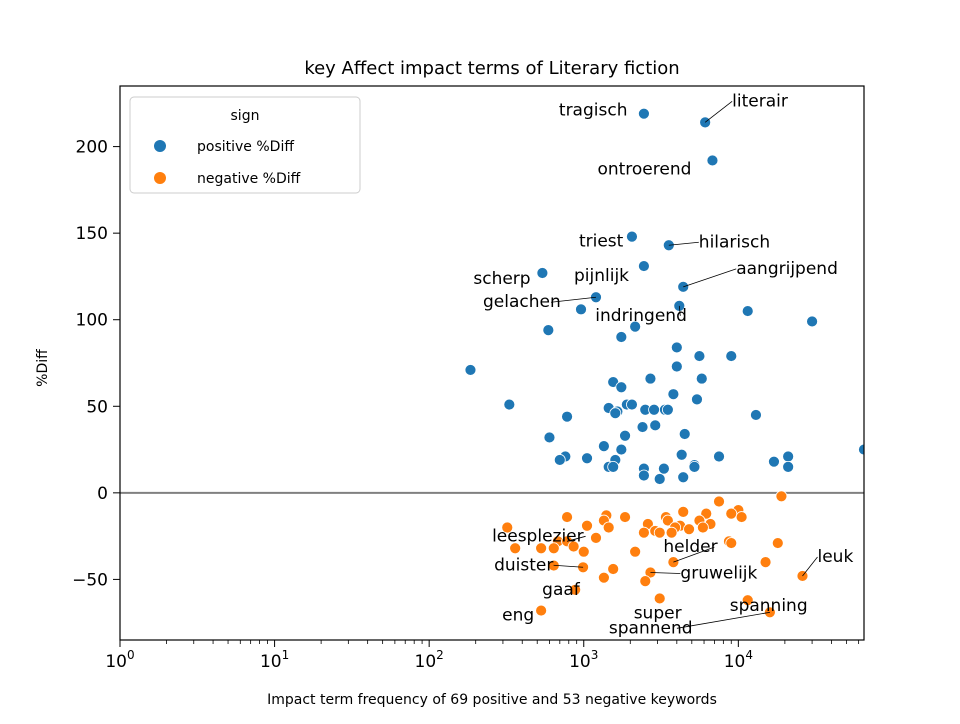 This screenshot has width=960, height=724. Describe the element at coordinates (249, 179) in the screenshot. I see `legend-label-negative: negative %Diff` at that location.